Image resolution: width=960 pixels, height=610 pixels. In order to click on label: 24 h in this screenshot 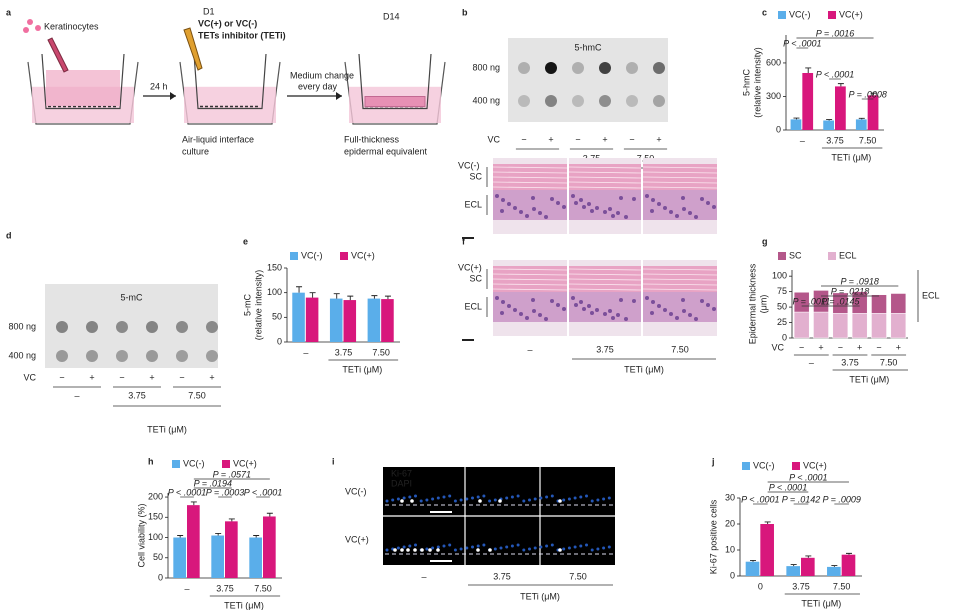, I will do `click(159, 86)`.